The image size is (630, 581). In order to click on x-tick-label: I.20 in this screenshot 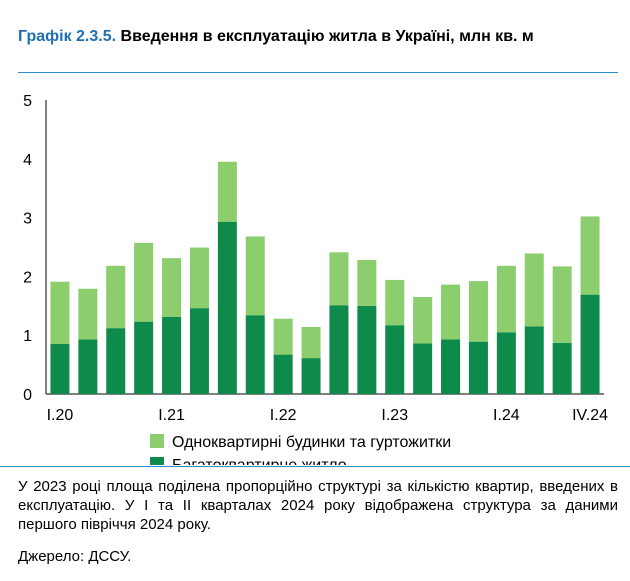, I will do `click(60, 415)`.